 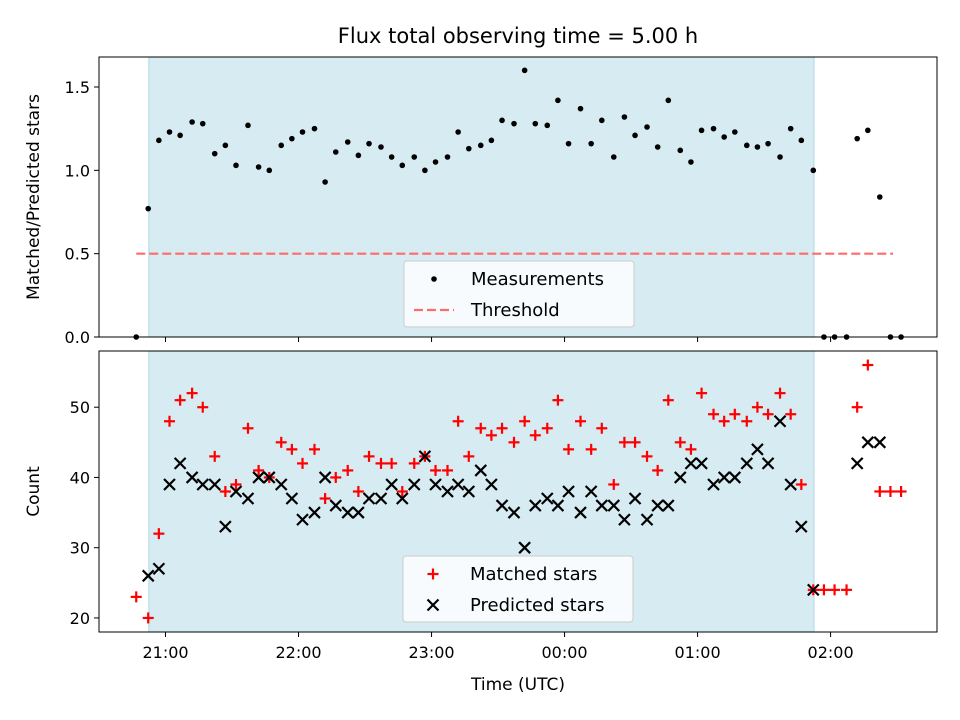 I want to click on top-legend-label: Measurements, so click(x=537, y=279).